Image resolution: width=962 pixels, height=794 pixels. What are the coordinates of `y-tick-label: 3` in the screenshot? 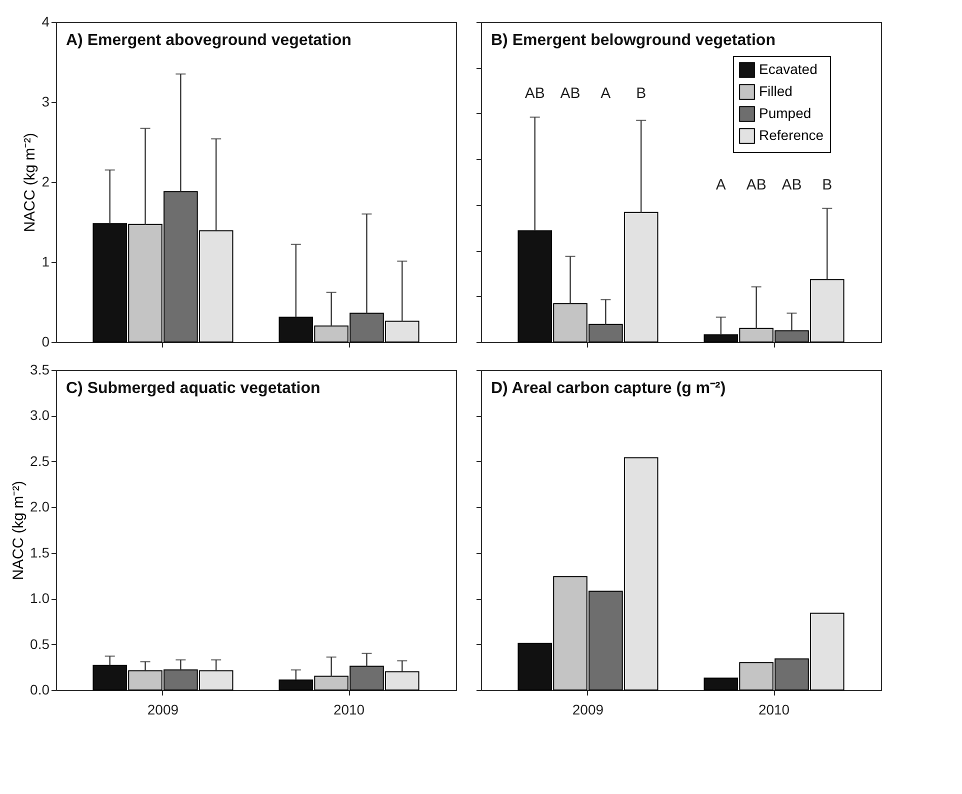 It's located at (46, 102).